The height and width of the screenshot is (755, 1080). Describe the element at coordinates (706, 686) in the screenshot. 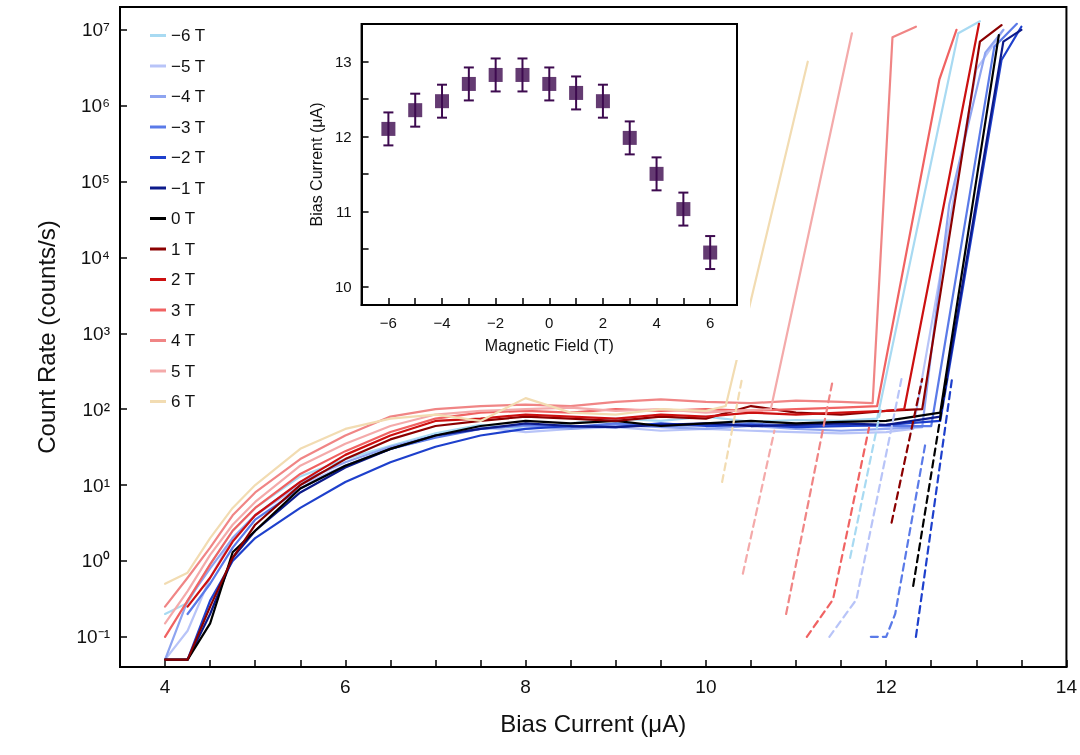

I see `x-tick-label: 10` at that location.